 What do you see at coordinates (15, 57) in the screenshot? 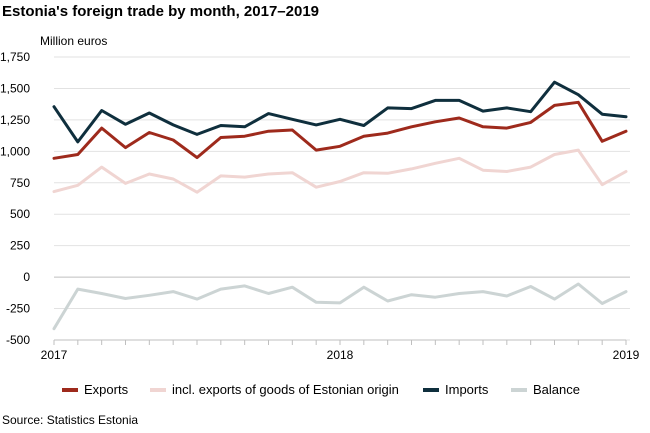
I see `y-tick-label: 1,750` at bounding box center [15, 57].